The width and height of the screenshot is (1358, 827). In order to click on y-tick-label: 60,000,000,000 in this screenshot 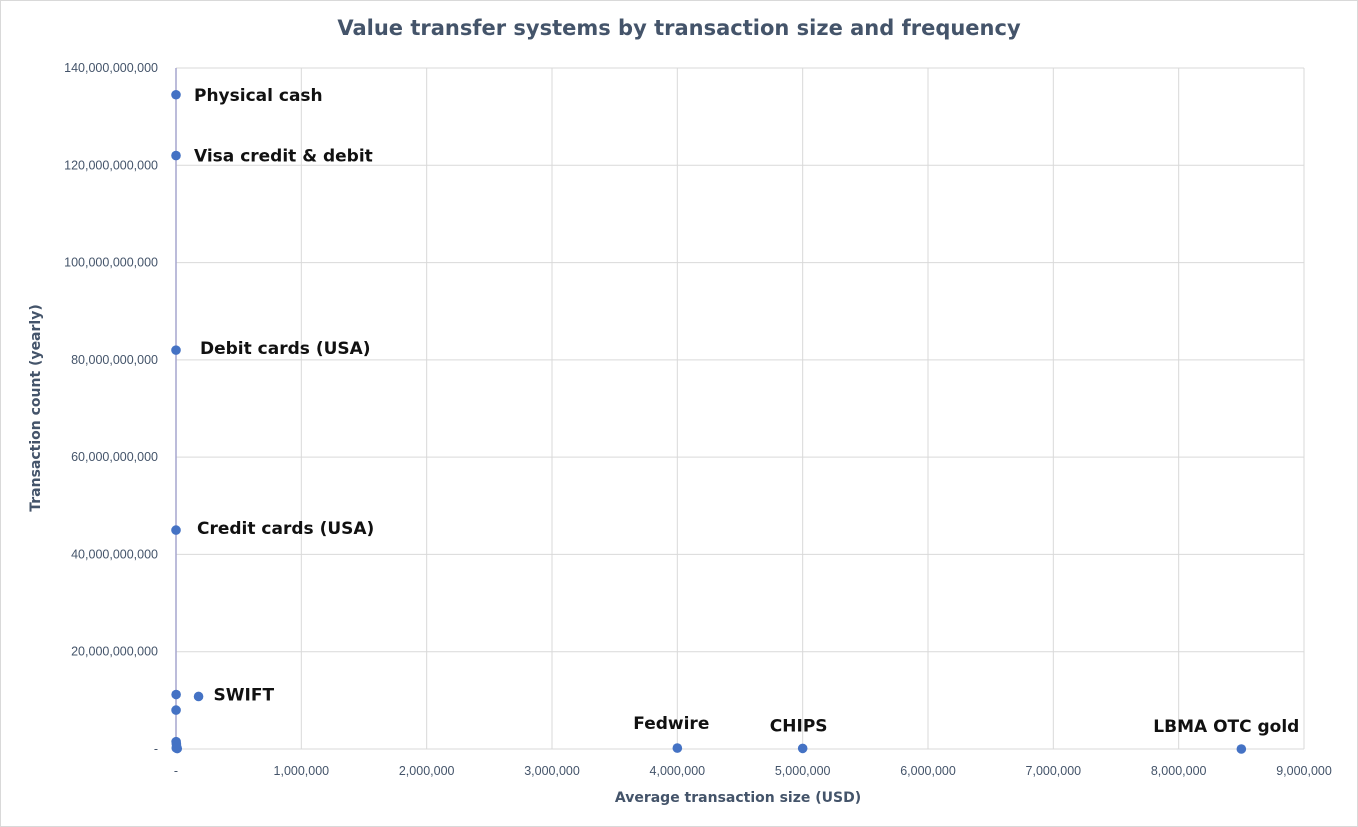, I will do `click(114, 457)`.